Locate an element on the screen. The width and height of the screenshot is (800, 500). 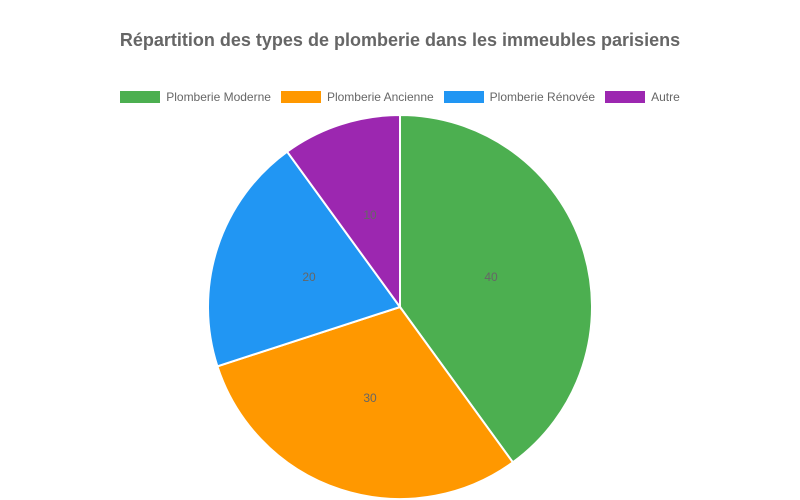
legend-swatch-autre is located at coordinates (625, 97).